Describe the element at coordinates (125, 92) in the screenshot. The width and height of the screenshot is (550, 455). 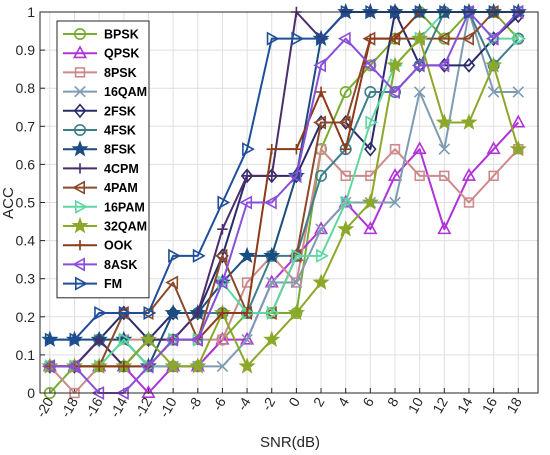
I see `legend-label: 16QAM` at that location.